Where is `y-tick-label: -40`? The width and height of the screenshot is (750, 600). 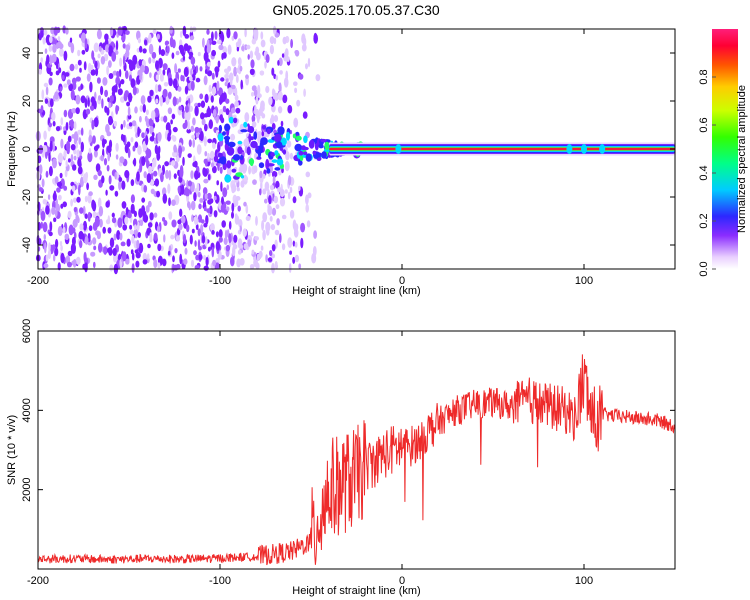 y-tick-label: -40 is located at coordinates (27, 245).